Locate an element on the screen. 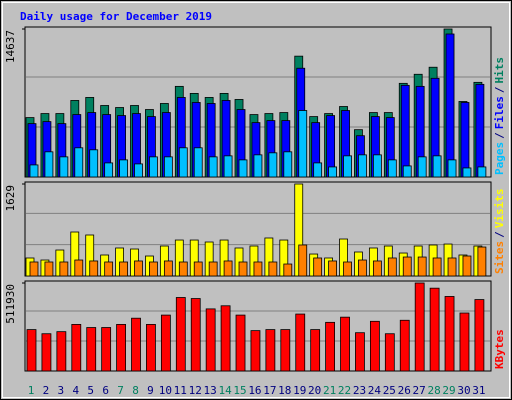  legend: Sites / Visits is located at coordinates (499, 232).